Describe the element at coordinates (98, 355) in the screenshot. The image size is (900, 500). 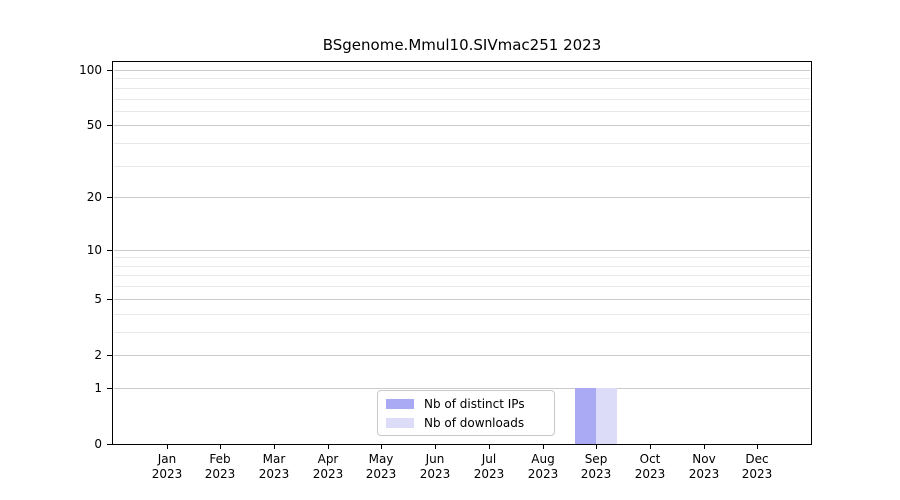
I see `y-tick-label: 2` at that location.